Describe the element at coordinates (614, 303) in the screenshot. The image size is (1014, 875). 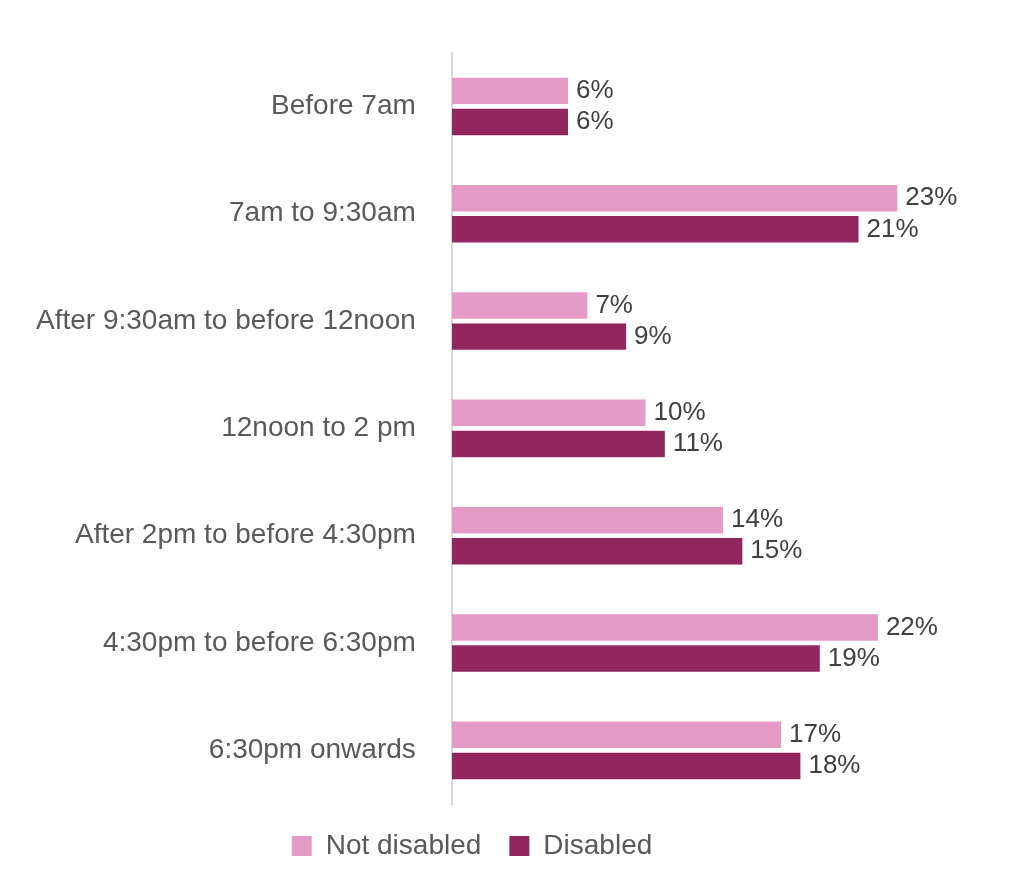
I see `data-label: 7%` at that location.